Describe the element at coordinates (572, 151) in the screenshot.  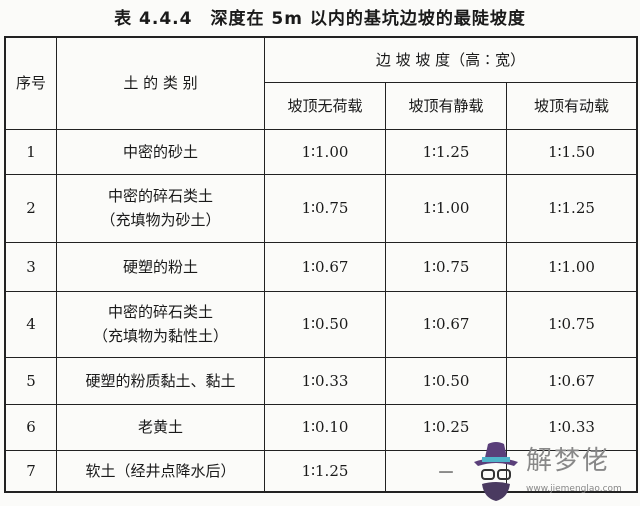
I see `slope-value-cell: 1∶1.50` at that location.